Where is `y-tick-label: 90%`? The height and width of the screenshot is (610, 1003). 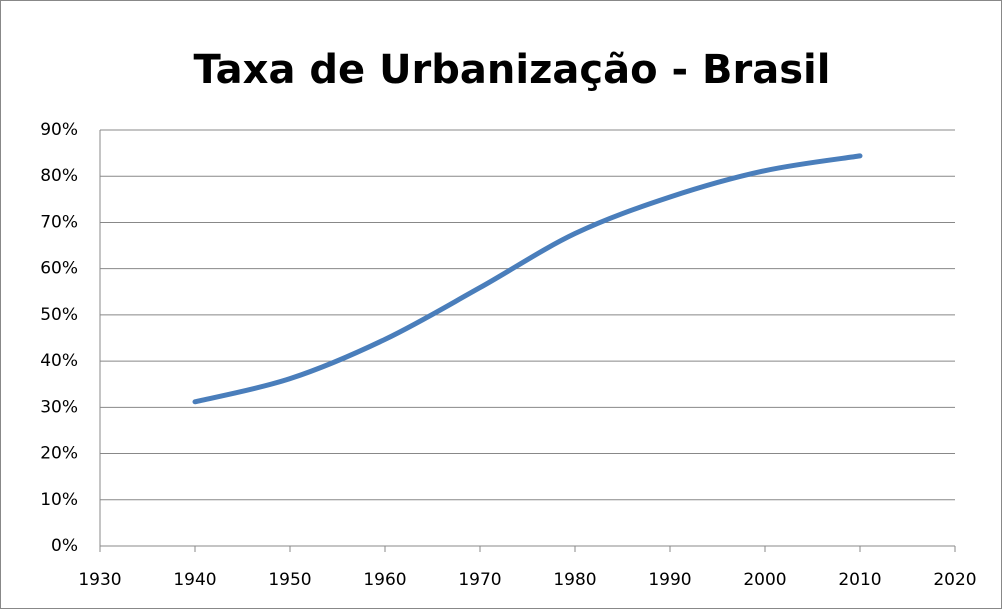 y-tick-label: 90% is located at coordinates (59, 130).